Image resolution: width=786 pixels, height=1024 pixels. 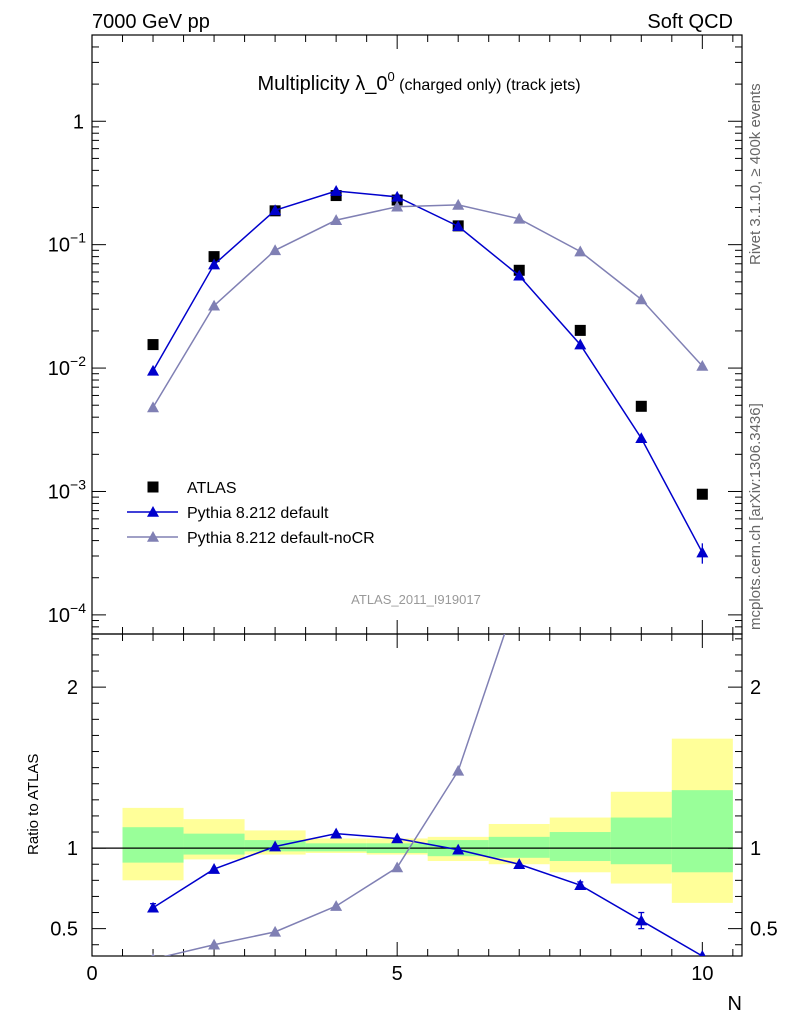 What do you see at coordinates (153, 487) in the screenshot?
I see `legend-marker-atlas` at bounding box center [153, 487].